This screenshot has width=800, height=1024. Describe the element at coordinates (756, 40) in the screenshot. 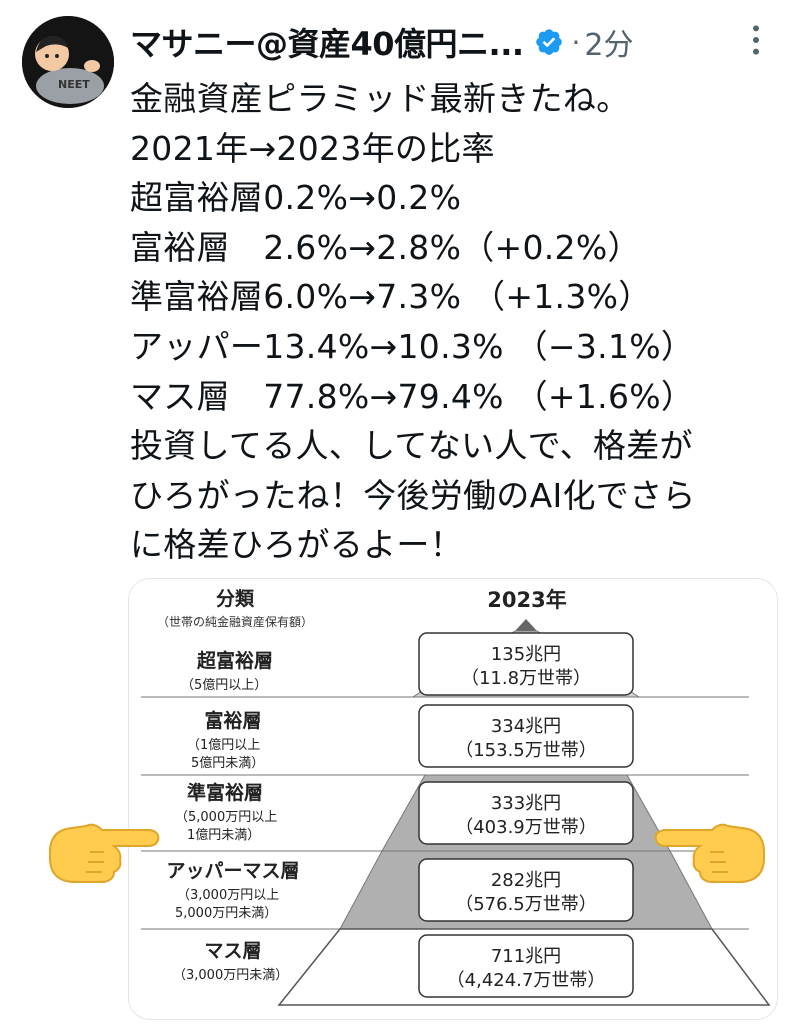

I see `more-options-icon` at that location.